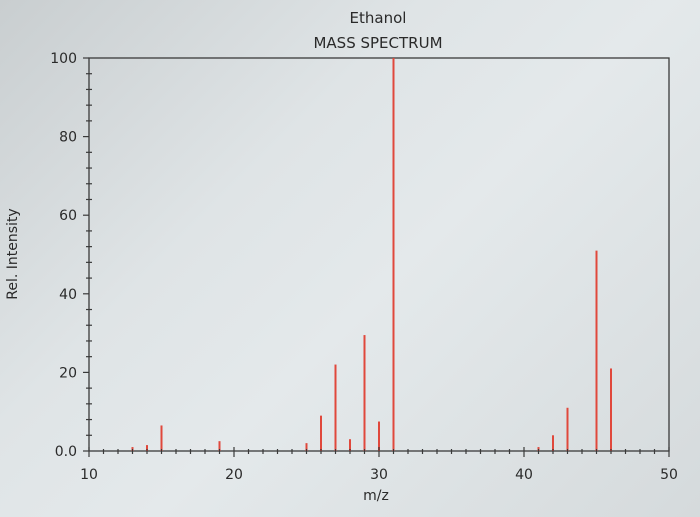  I want to click on x-tick-label: 40, so click(524, 475).